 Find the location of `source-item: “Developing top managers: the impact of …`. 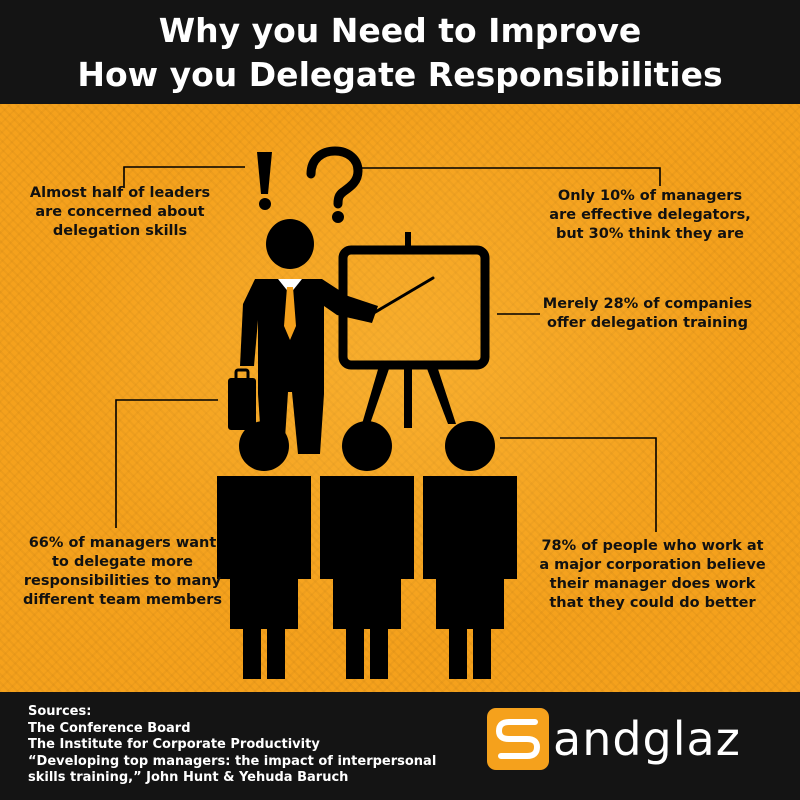

source-item: “Developing top managers: the impact of … is located at coordinates (232, 761).